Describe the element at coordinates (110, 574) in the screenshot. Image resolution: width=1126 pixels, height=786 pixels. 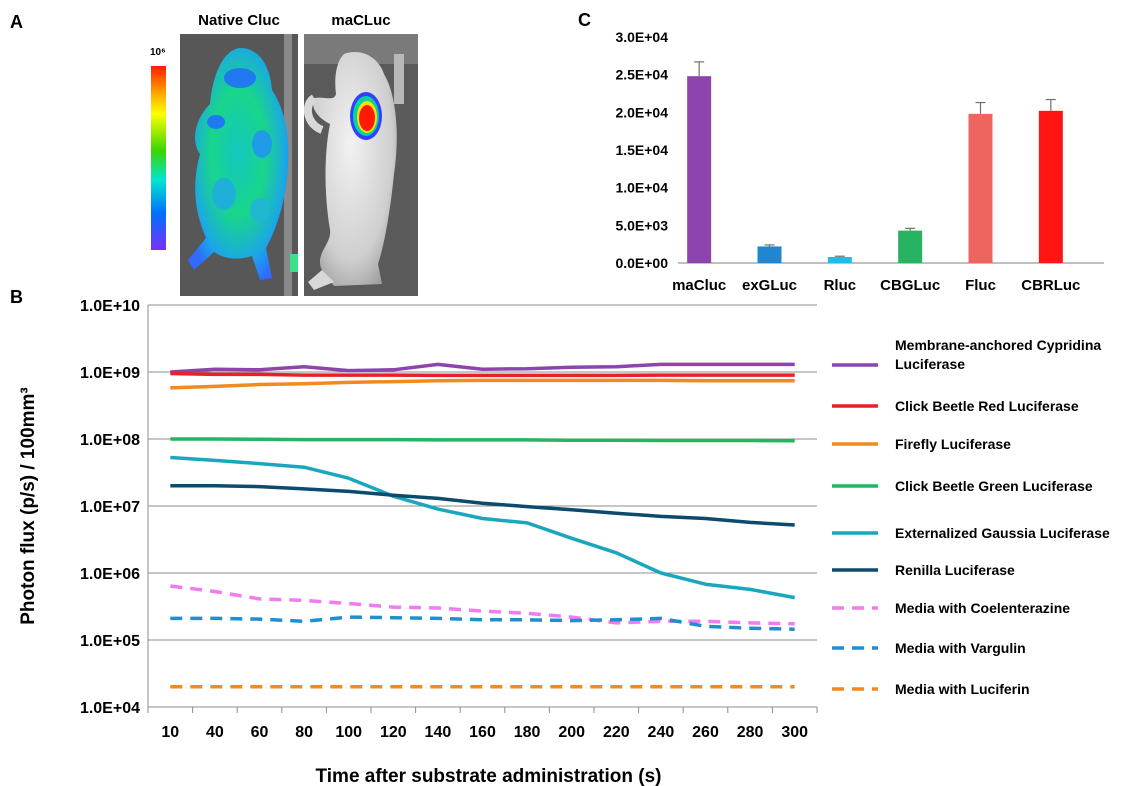
I see `line-chart-y-tick-label: 1.0E+06` at that location.